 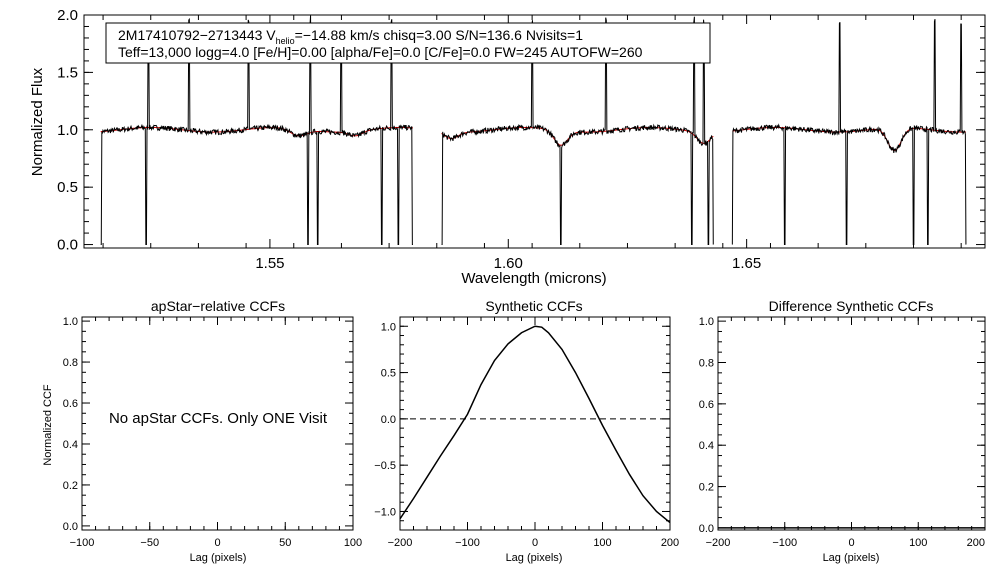 What do you see at coordinates (706, 529) in the screenshot?
I see `difference-ccf-y-tick-label: 0.0` at bounding box center [706, 529].